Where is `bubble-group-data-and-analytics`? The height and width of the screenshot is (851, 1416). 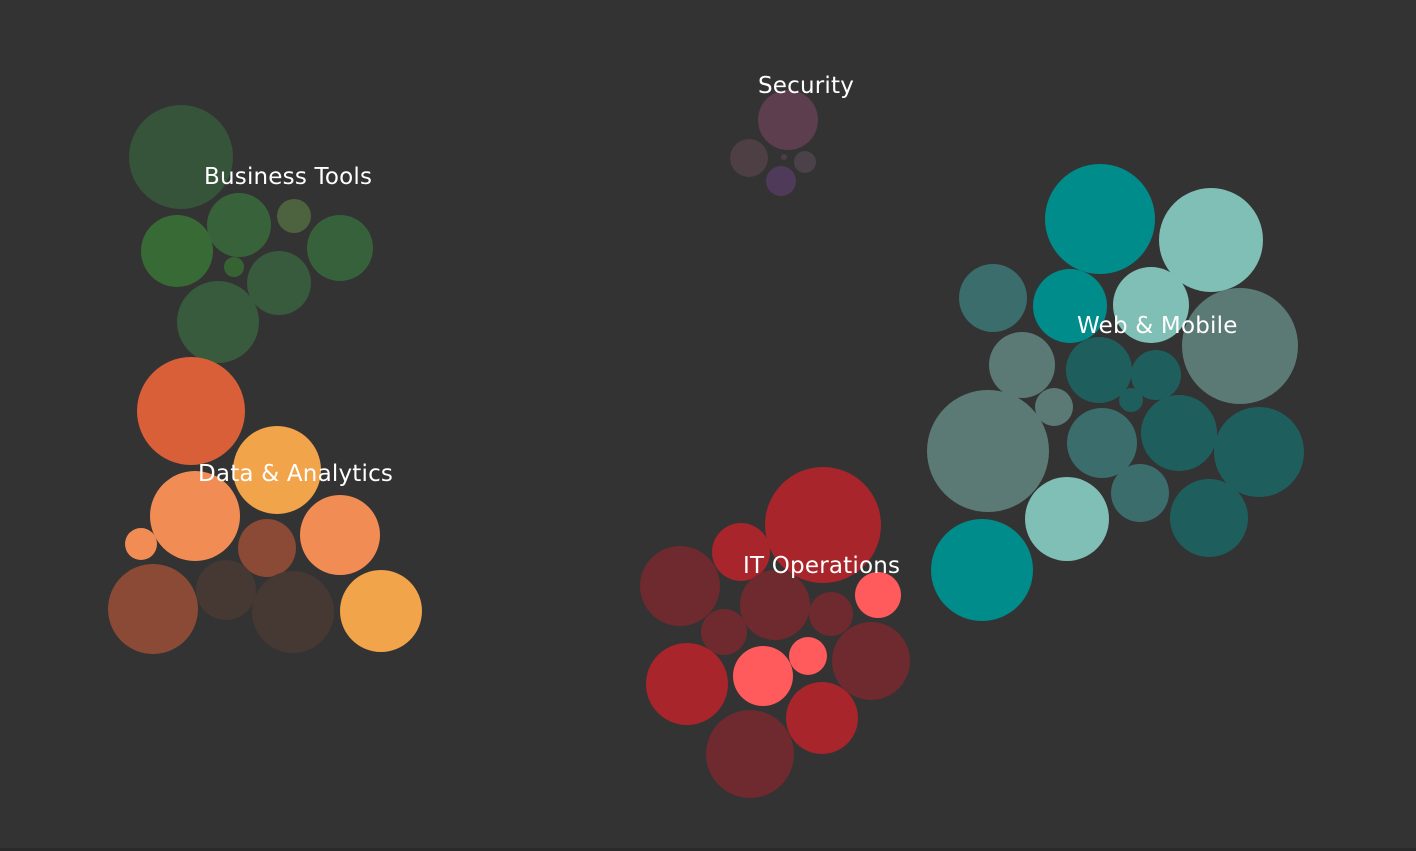 bubble-group-data-and-analytics is located at coordinates (265, 505).